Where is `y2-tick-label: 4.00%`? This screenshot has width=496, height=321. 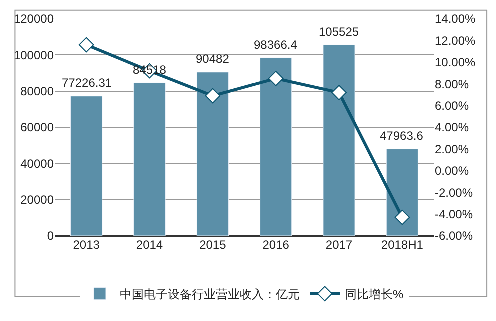
y2-tick-label: 4.00% is located at coordinates (452, 127).